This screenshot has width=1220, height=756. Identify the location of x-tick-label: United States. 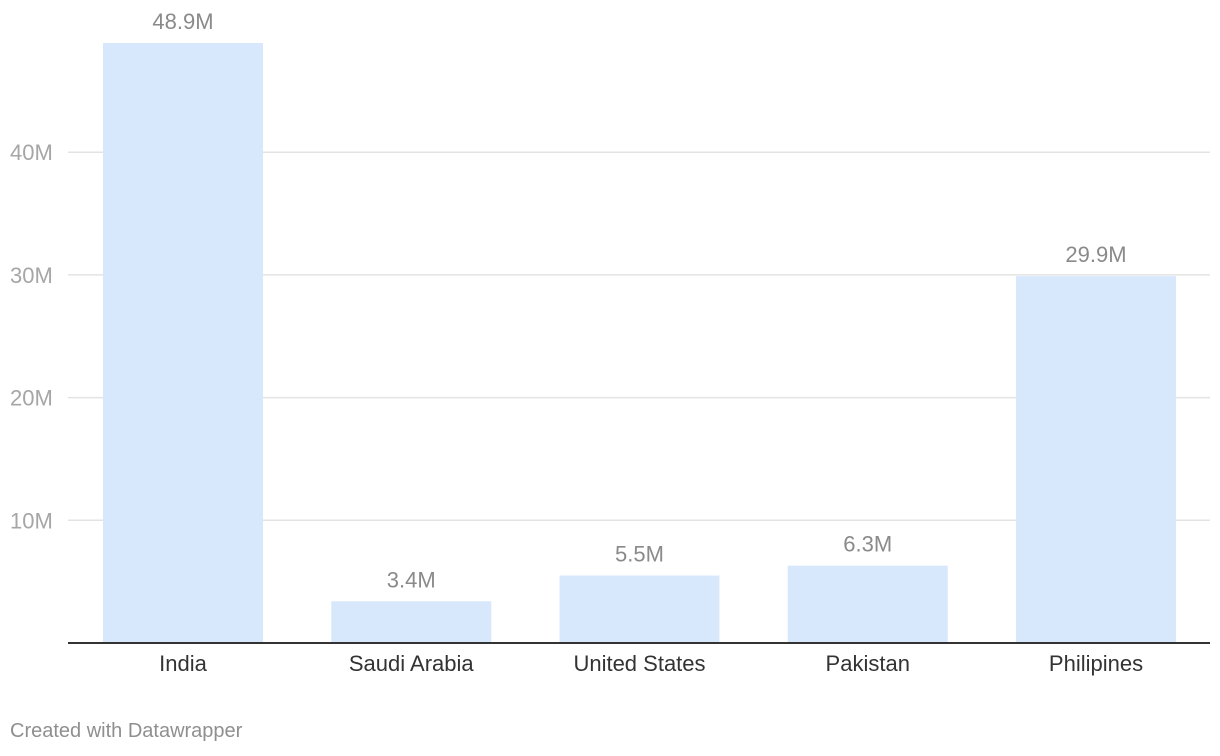
(639, 663).